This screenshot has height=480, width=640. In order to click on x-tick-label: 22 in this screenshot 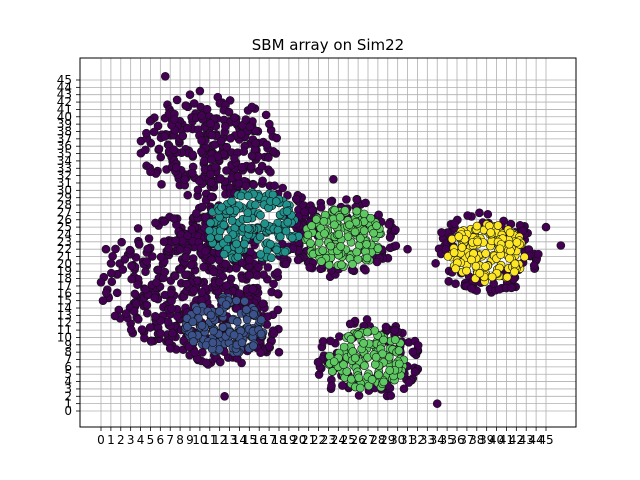, I will do `click(318, 440)`.